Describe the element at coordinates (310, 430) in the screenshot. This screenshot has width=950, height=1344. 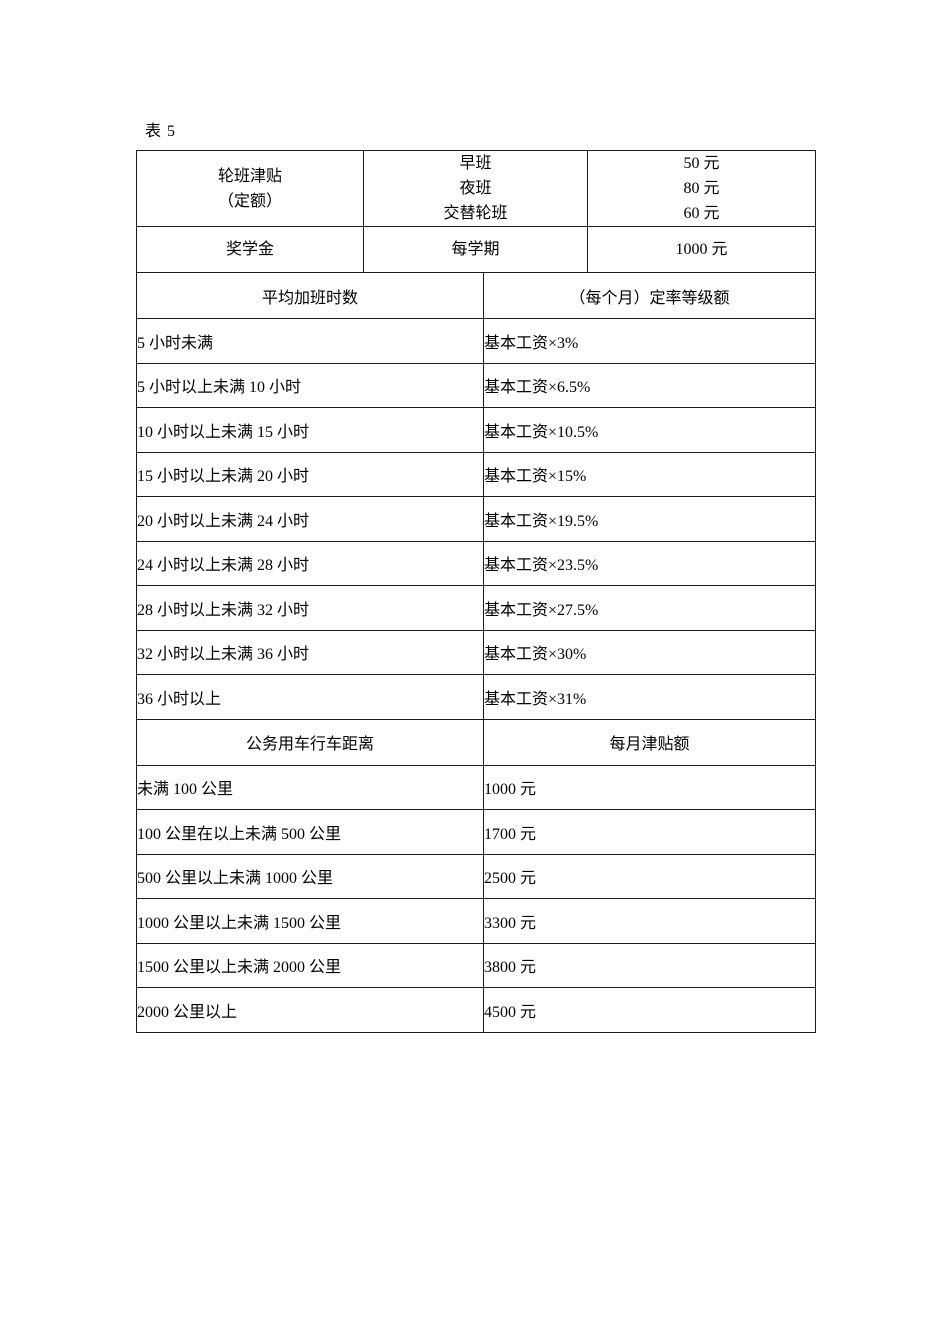
I see `overtime-hours-cell: 10 小时以上未满 15 小时` at that location.